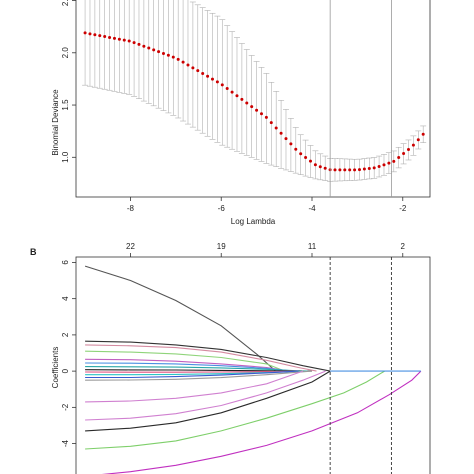  What do you see at coordinates (65, 370) in the screenshot?
I see `y-tick-label: 0` at bounding box center [65, 370].